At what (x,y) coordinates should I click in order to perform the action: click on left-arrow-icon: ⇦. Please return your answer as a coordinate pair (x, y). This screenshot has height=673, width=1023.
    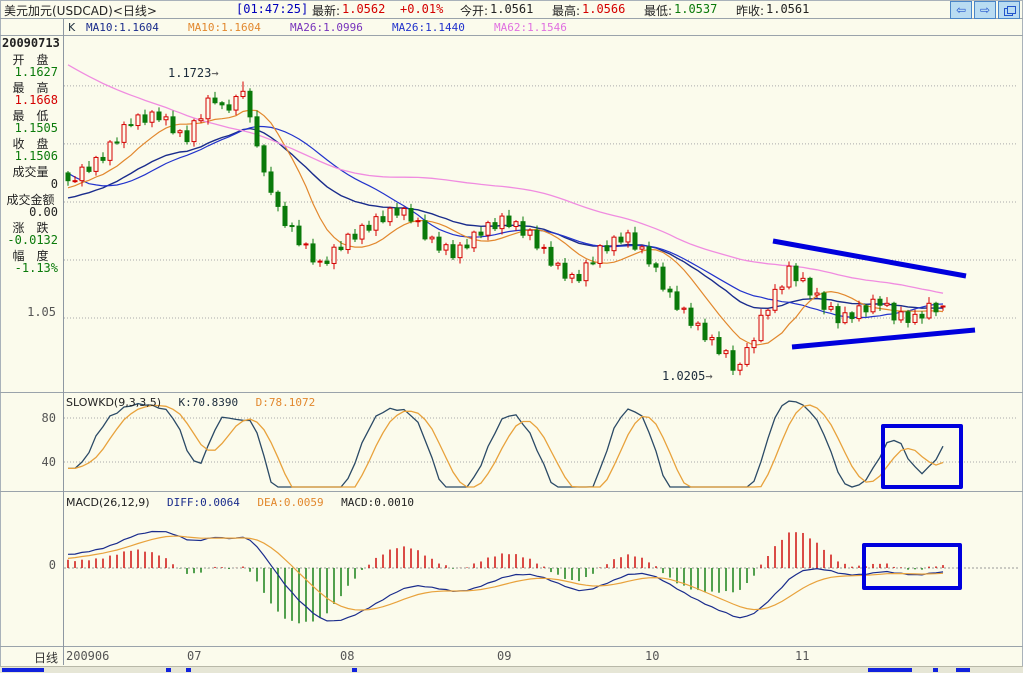
    Looking at the image, I should click on (961, 10).